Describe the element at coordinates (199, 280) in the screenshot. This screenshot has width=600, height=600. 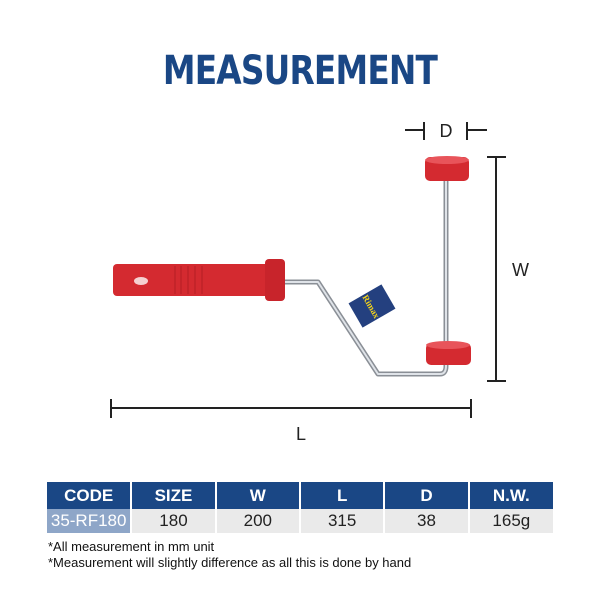
I see `handle` at that location.